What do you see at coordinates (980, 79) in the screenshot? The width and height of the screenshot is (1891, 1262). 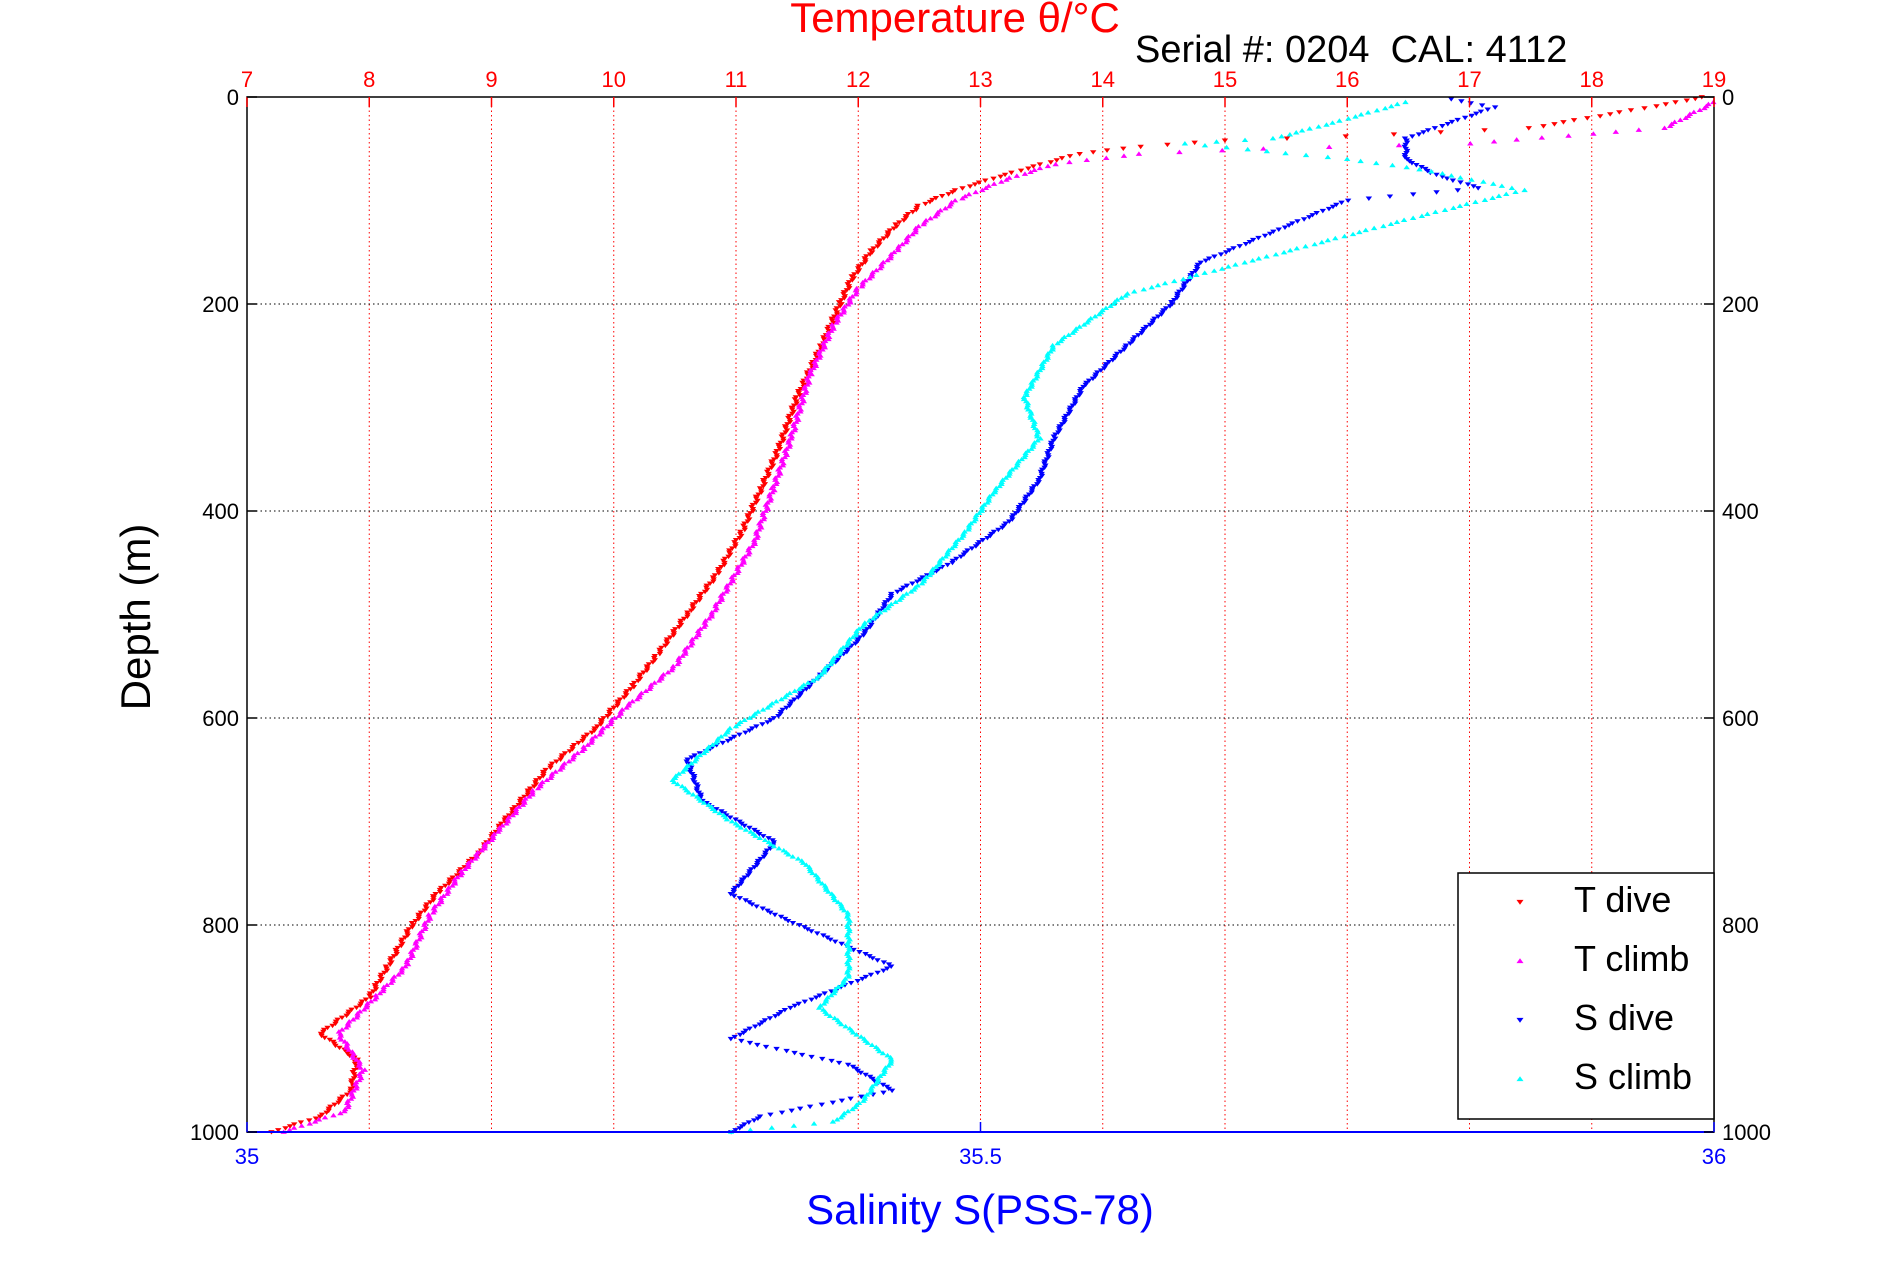 I see `temperature-tick-label: 13` at bounding box center [980, 79].